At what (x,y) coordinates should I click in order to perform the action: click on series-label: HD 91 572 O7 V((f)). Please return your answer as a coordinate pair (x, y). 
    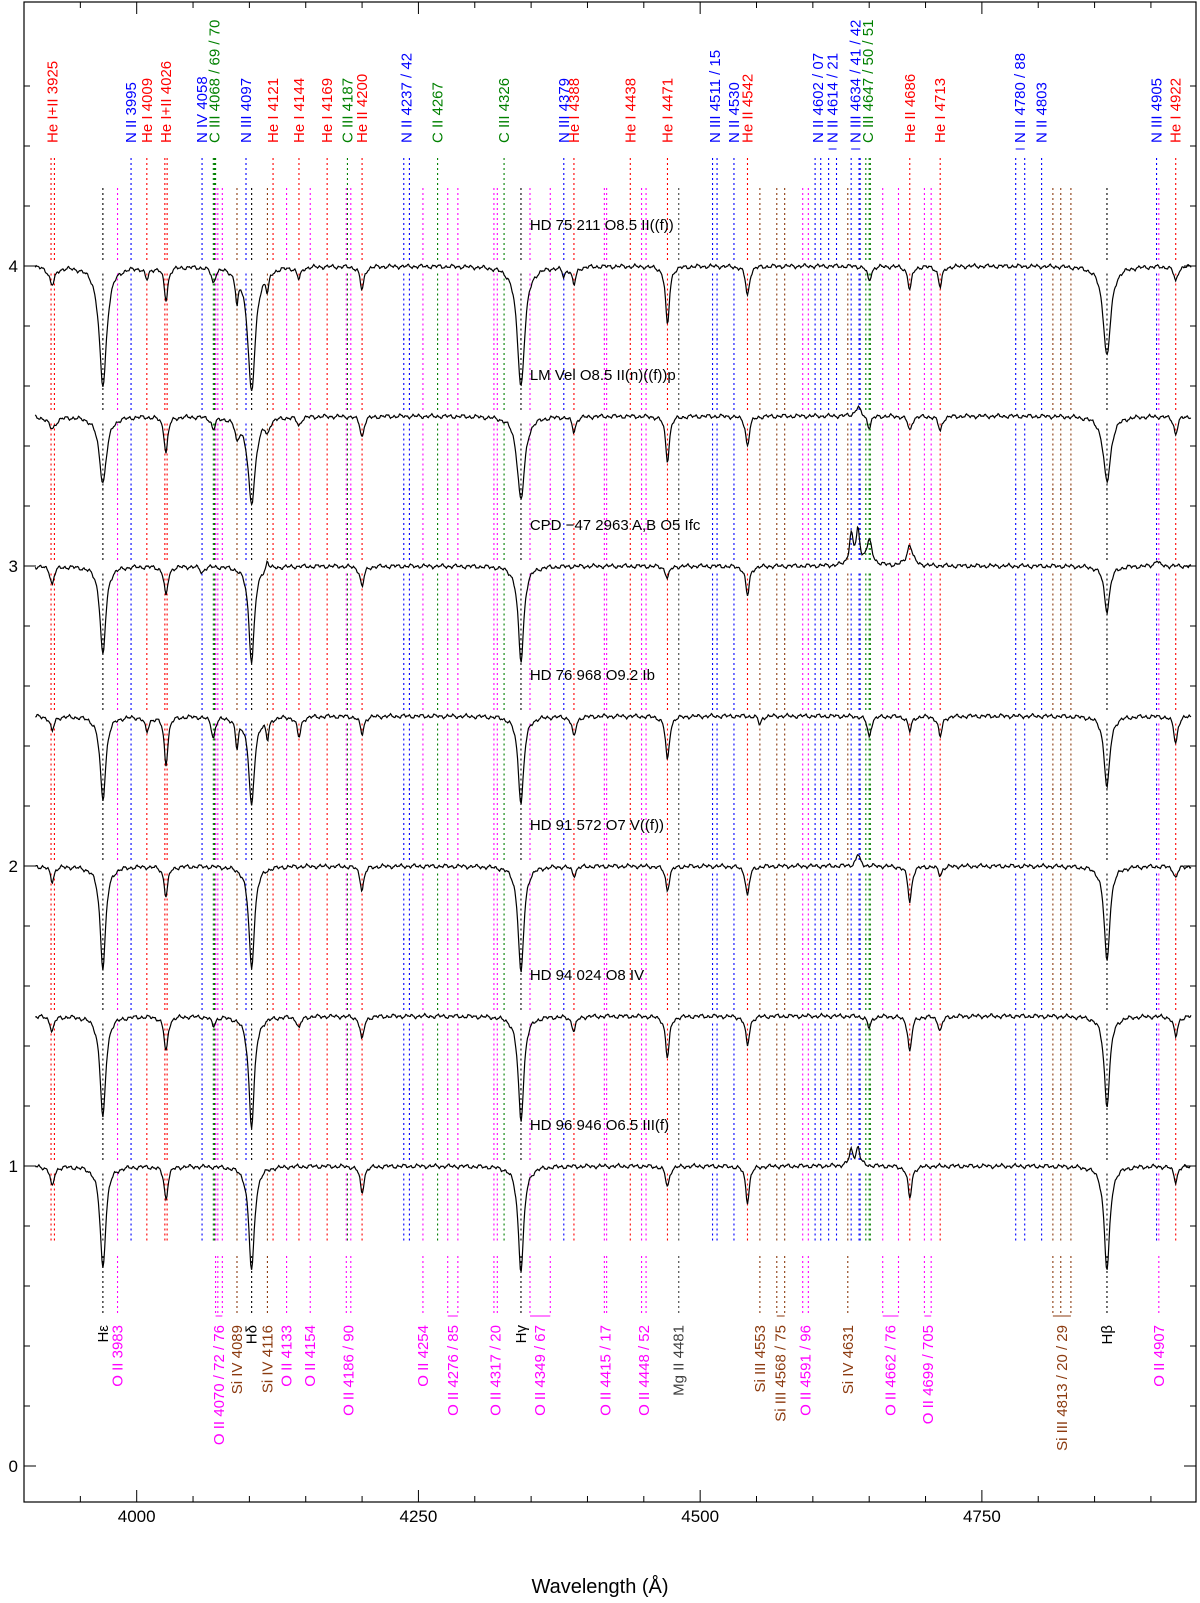
    Looking at the image, I should click on (597, 825).